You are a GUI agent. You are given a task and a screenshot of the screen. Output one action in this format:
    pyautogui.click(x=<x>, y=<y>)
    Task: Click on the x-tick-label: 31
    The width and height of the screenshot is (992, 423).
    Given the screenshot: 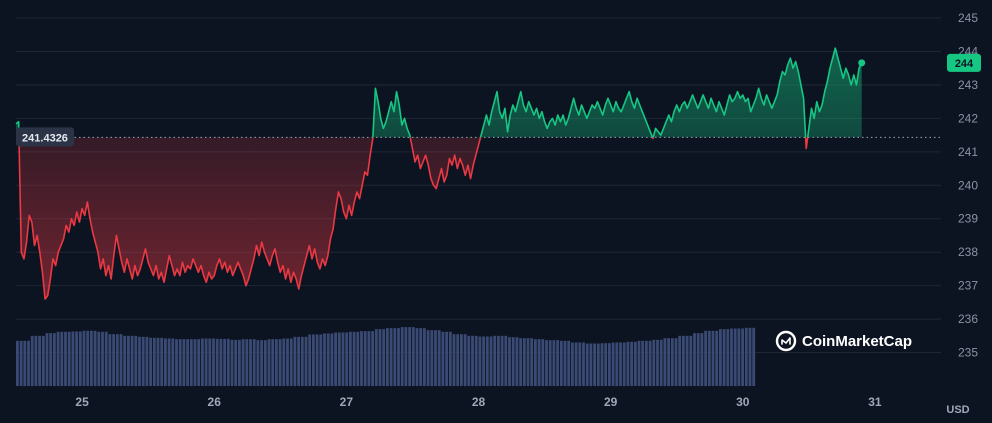 What is the action you would take?
    pyautogui.click(x=875, y=402)
    